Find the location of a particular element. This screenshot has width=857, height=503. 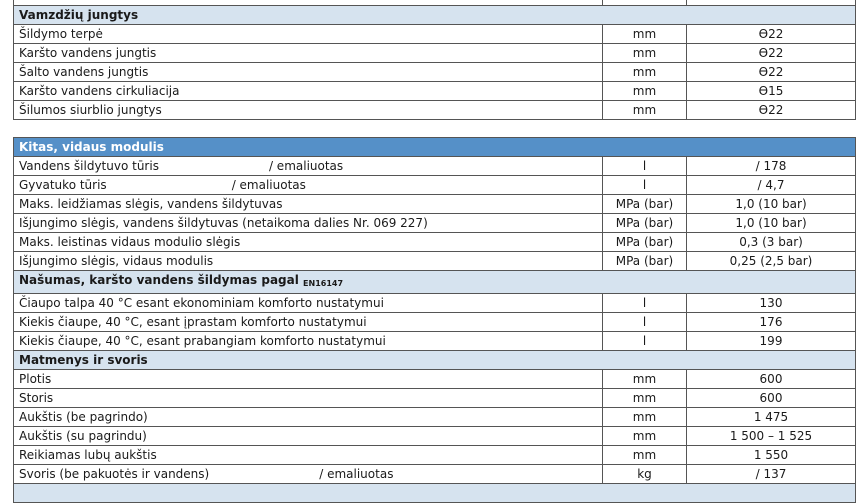

row-label: Karšto vandens jungtis is located at coordinates (88, 53).